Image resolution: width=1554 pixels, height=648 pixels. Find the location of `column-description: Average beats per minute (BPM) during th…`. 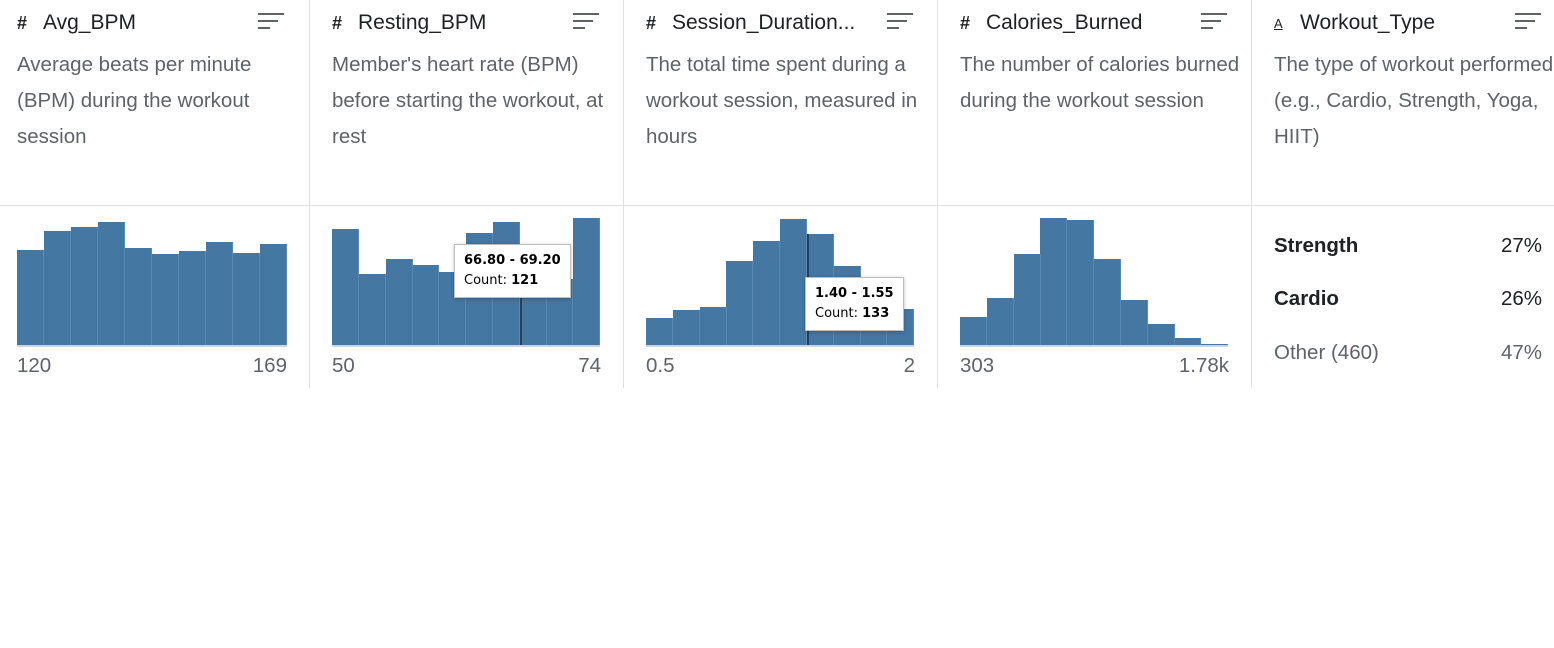

column-description: Average beats per minute (BPM) during th… is located at coordinates (134, 100).